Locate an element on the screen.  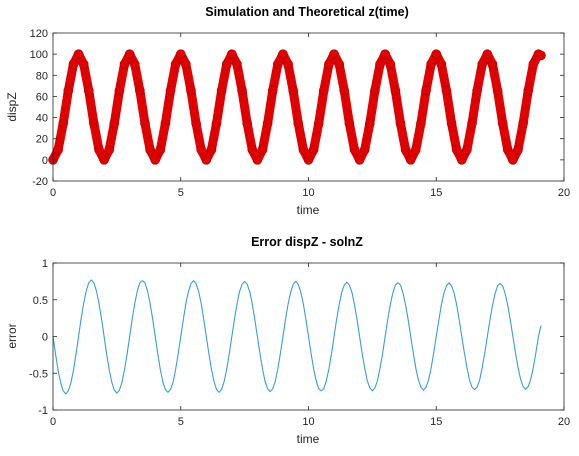
y-tick-label: 60 is located at coordinates (42, 97).